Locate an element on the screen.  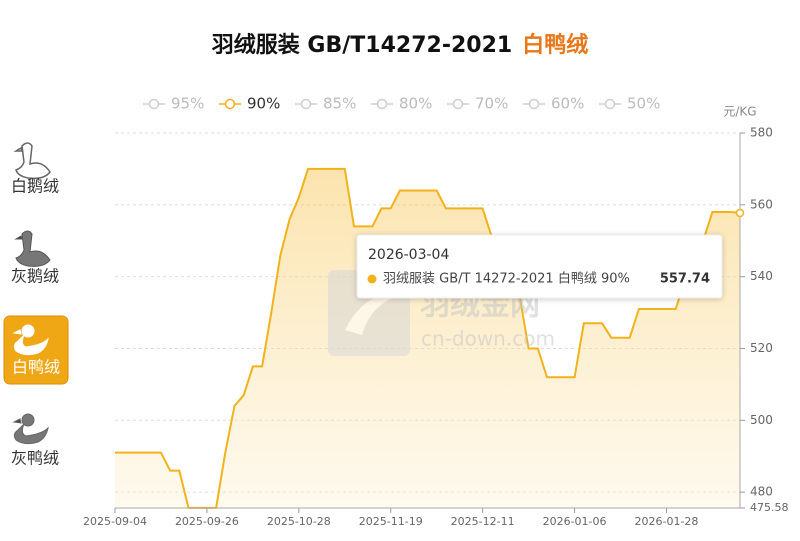
legend-item: 95% is located at coordinates (173, 104).